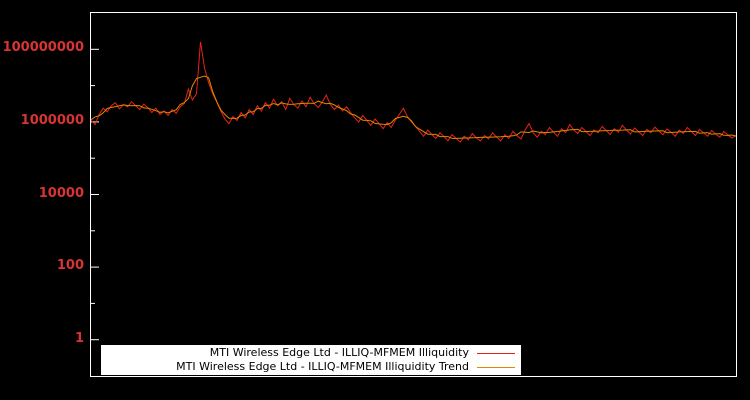 The image size is (750, 400). Describe the element at coordinates (52, 120) in the screenshot. I see `y-tick-label: 1000000` at that location.